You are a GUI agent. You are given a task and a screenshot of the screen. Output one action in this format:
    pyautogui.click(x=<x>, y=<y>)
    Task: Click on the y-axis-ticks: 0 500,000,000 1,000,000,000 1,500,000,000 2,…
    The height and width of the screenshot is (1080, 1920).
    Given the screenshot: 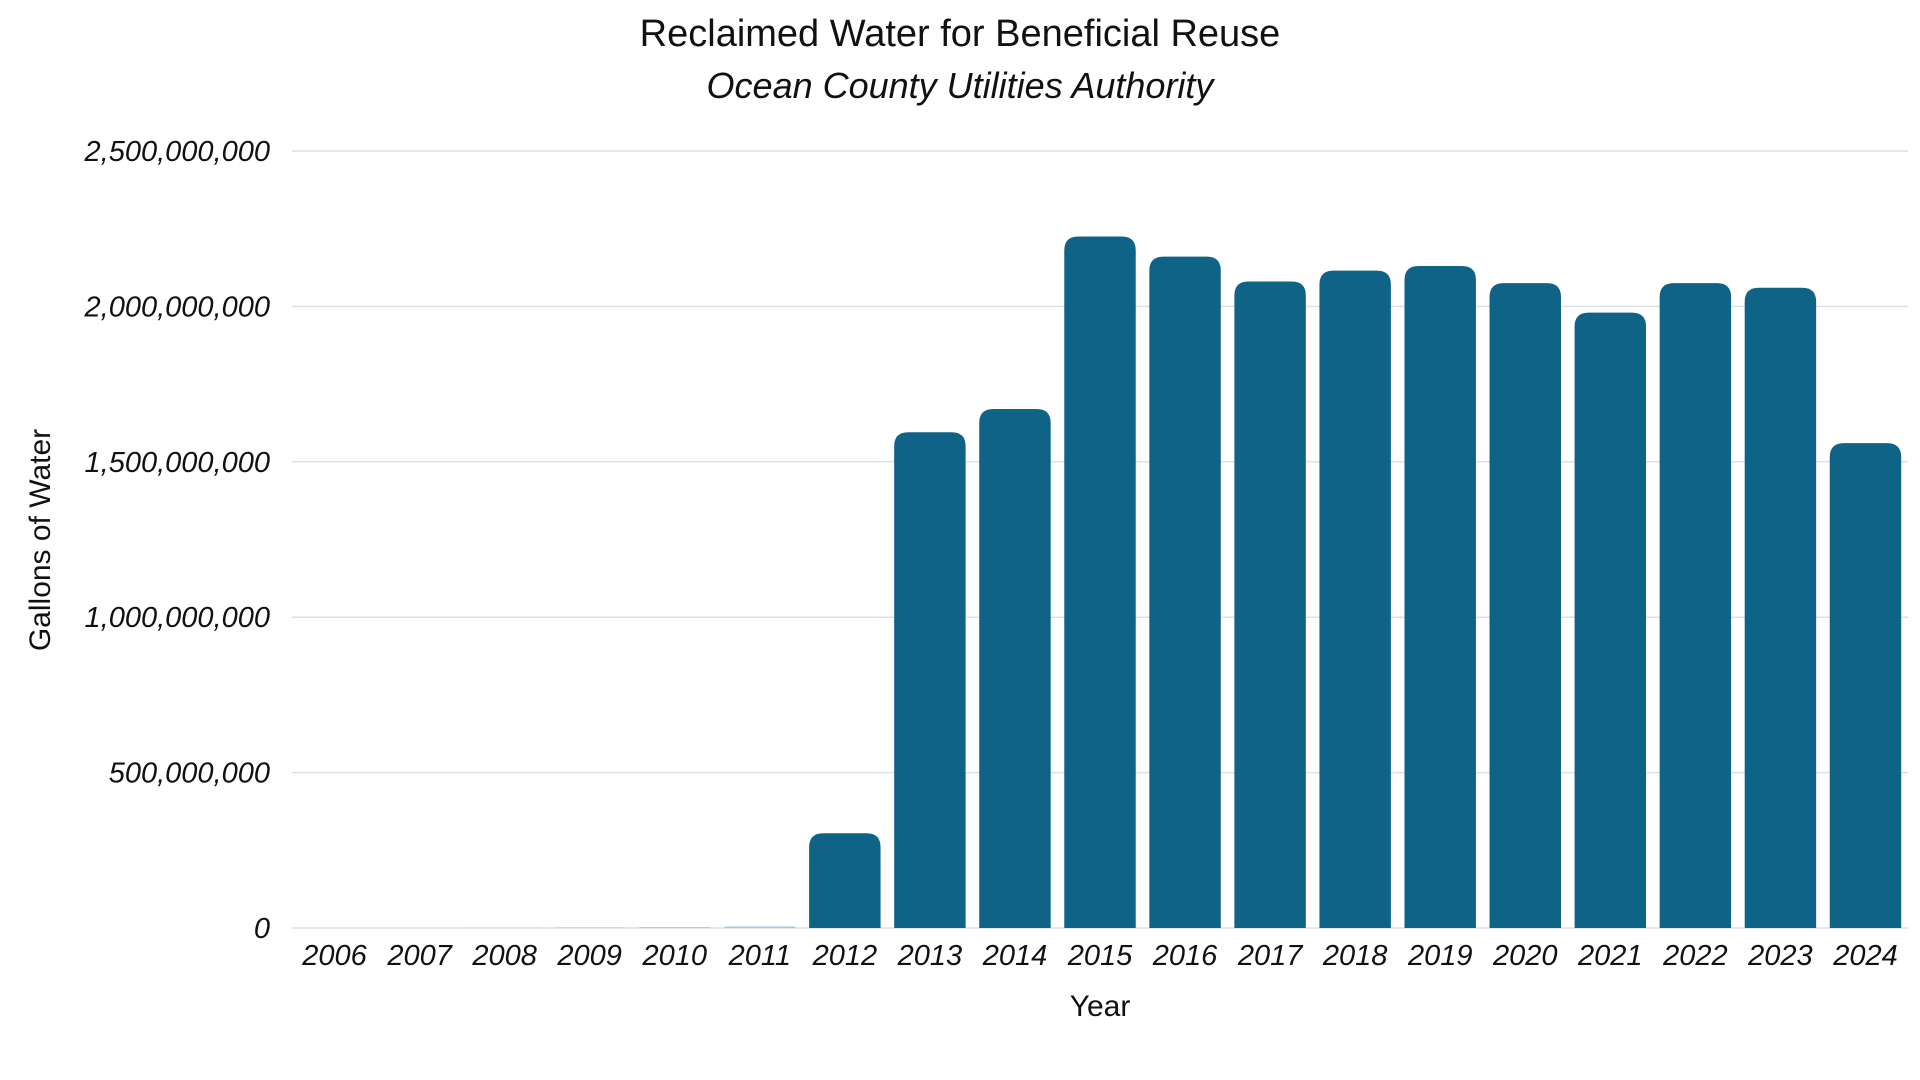 What is the action you would take?
    pyautogui.click(x=177, y=540)
    